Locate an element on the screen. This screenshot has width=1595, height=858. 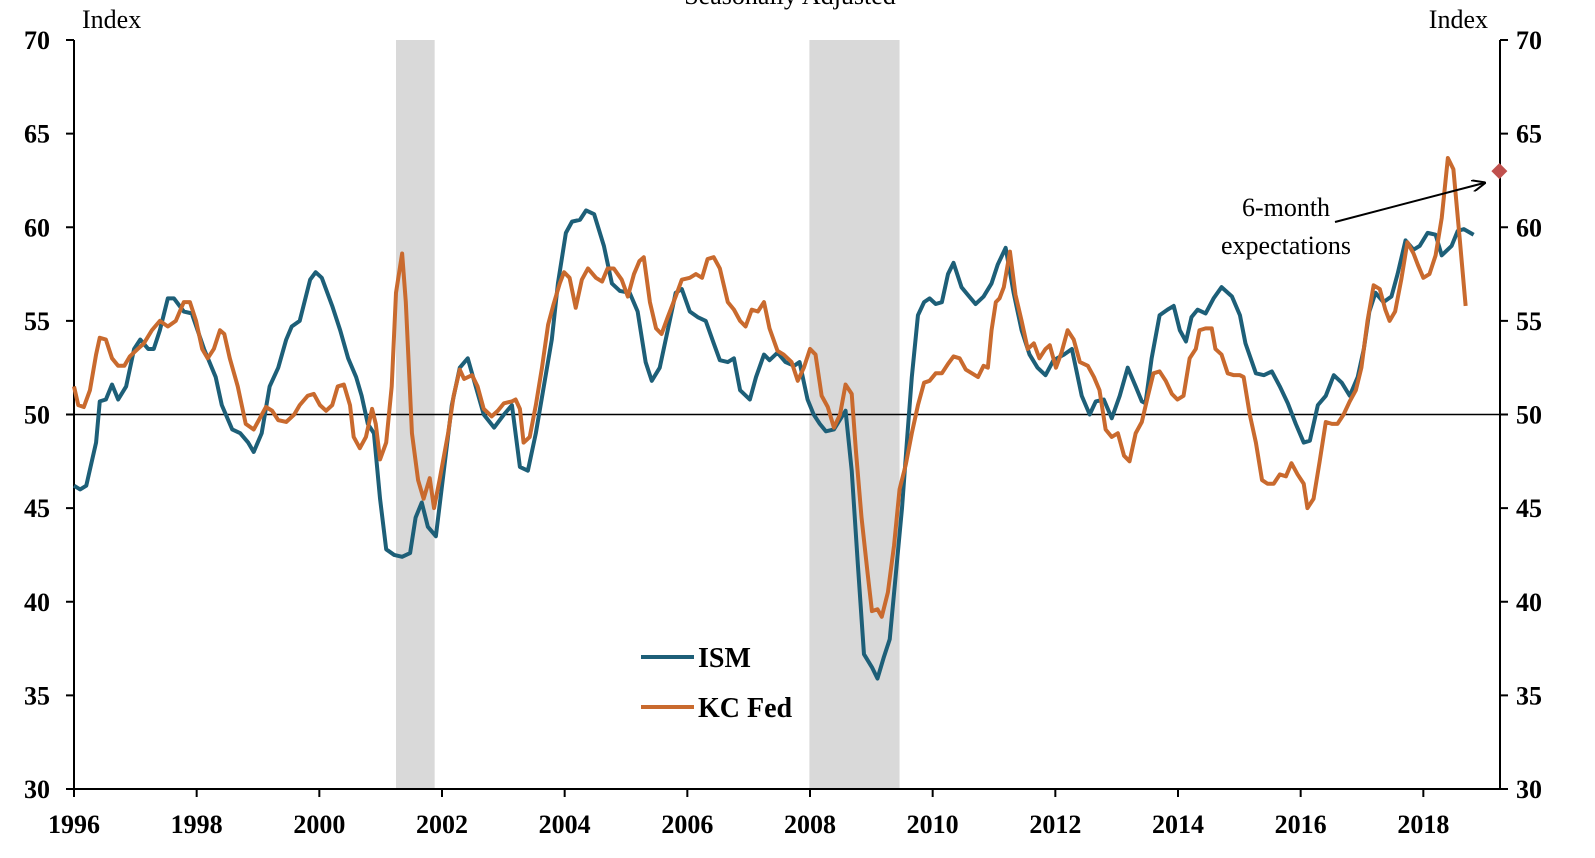
y2-axis-label: Index is located at coordinates (1458, 19).